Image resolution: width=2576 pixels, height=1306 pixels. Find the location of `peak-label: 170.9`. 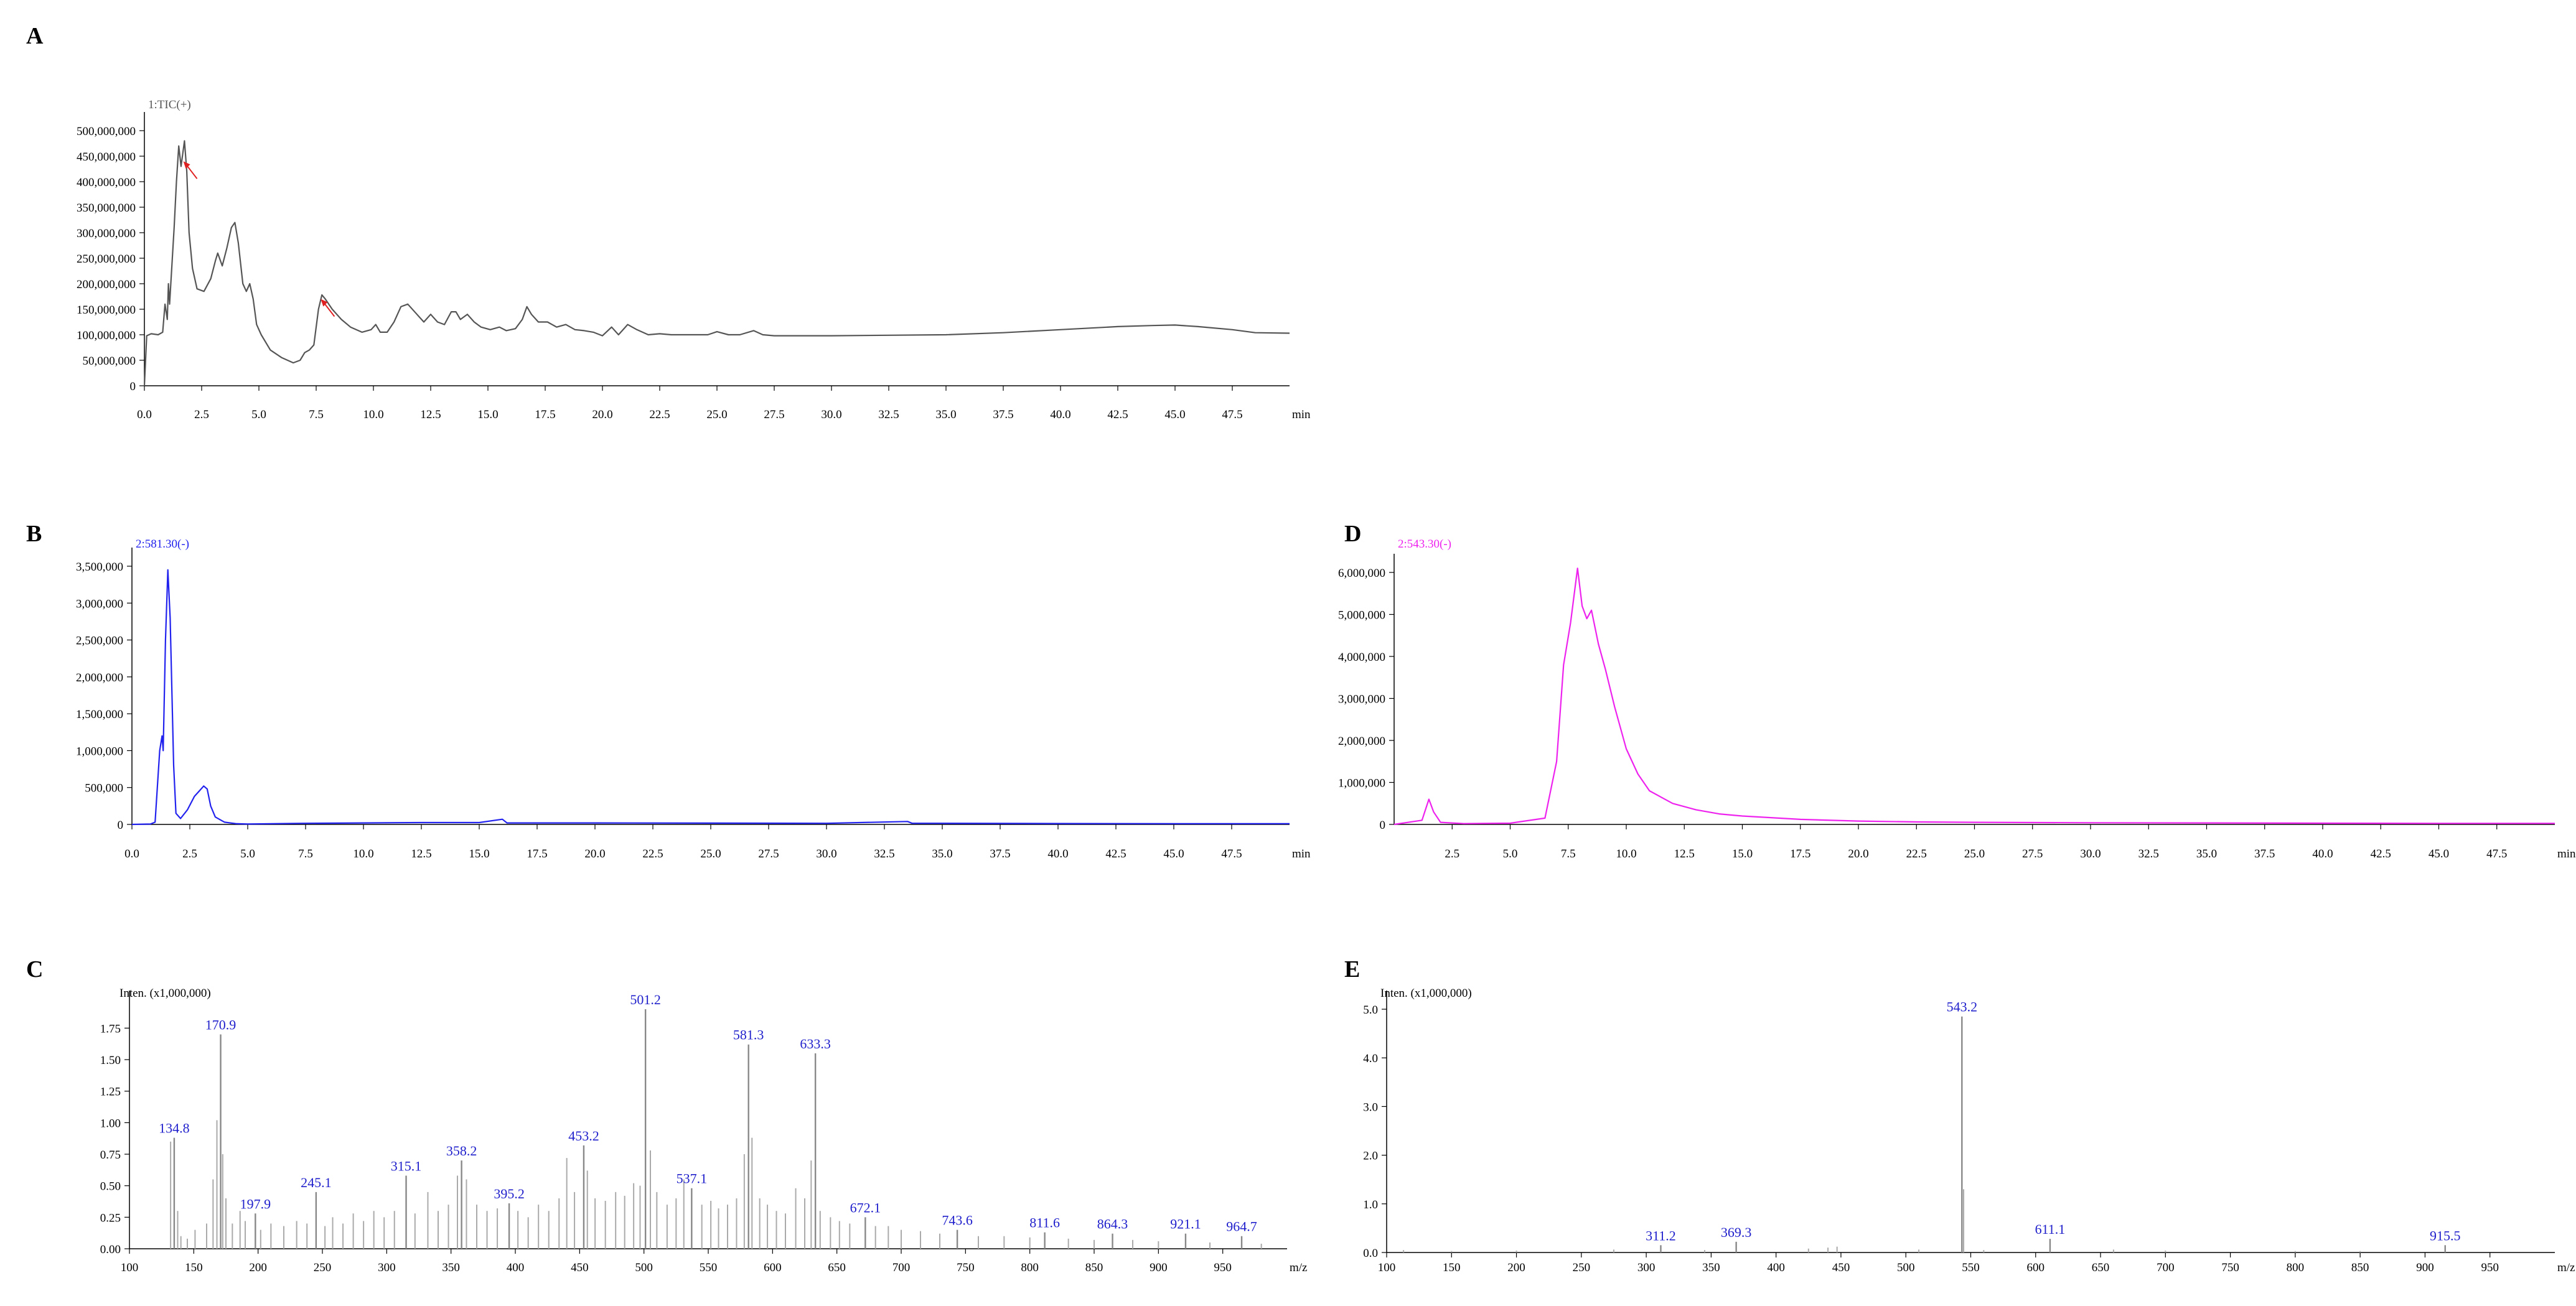

peak-label: 170.9 is located at coordinates (221, 1025).